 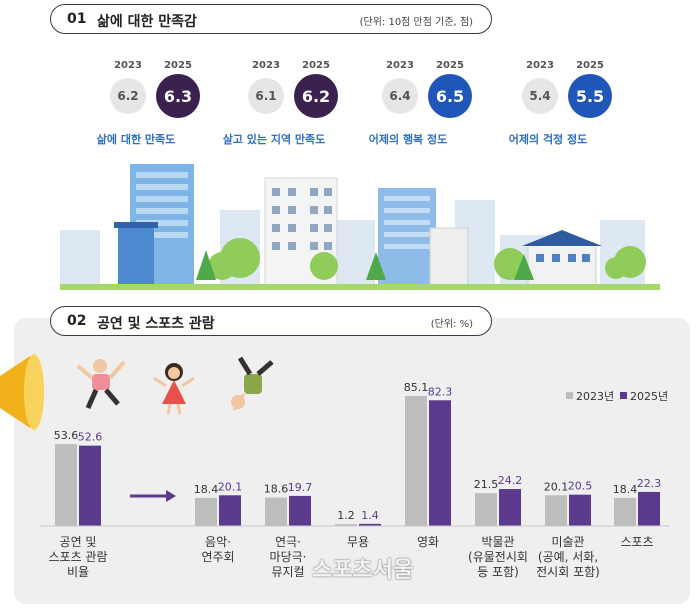 I want to click on section2-title: 공연 및 스포츠 관람, so click(x=156, y=324).